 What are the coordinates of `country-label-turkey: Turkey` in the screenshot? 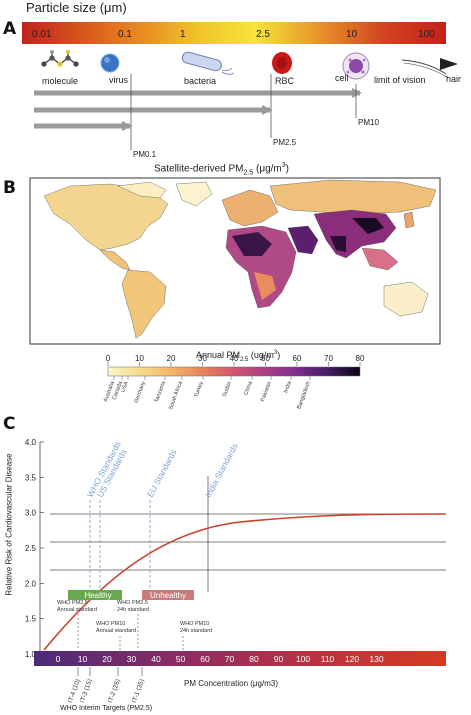 It's located at (199, 389).